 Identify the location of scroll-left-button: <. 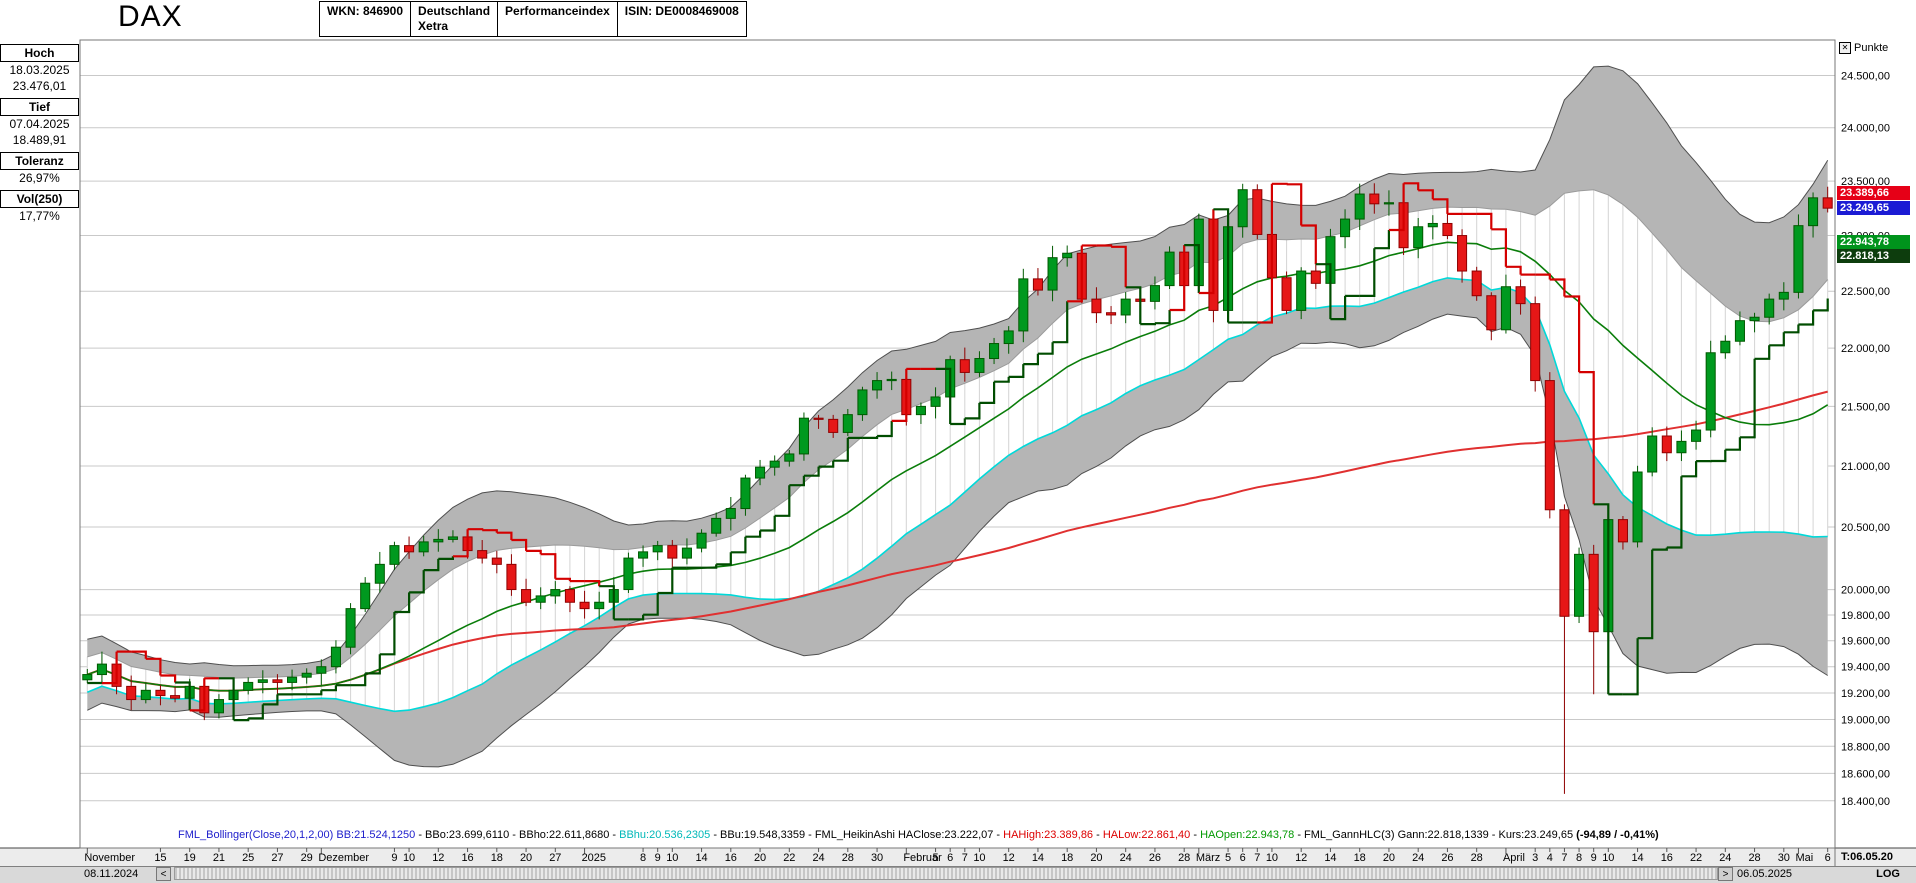
(163, 874).